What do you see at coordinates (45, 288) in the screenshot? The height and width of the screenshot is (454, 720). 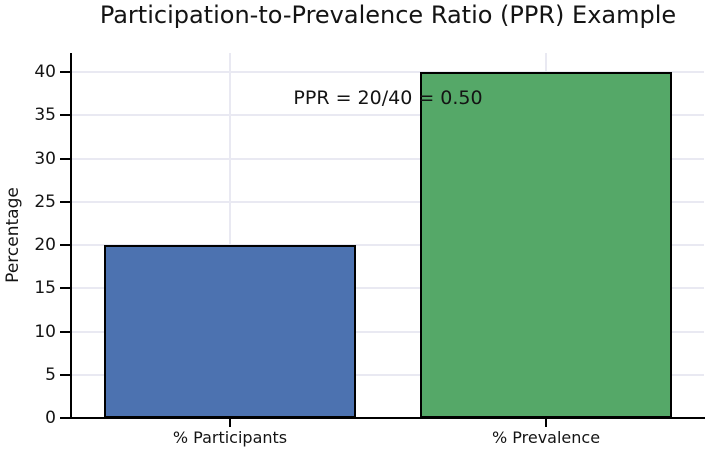 I see `y-tick-label: 15` at bounding box center [45, 288].